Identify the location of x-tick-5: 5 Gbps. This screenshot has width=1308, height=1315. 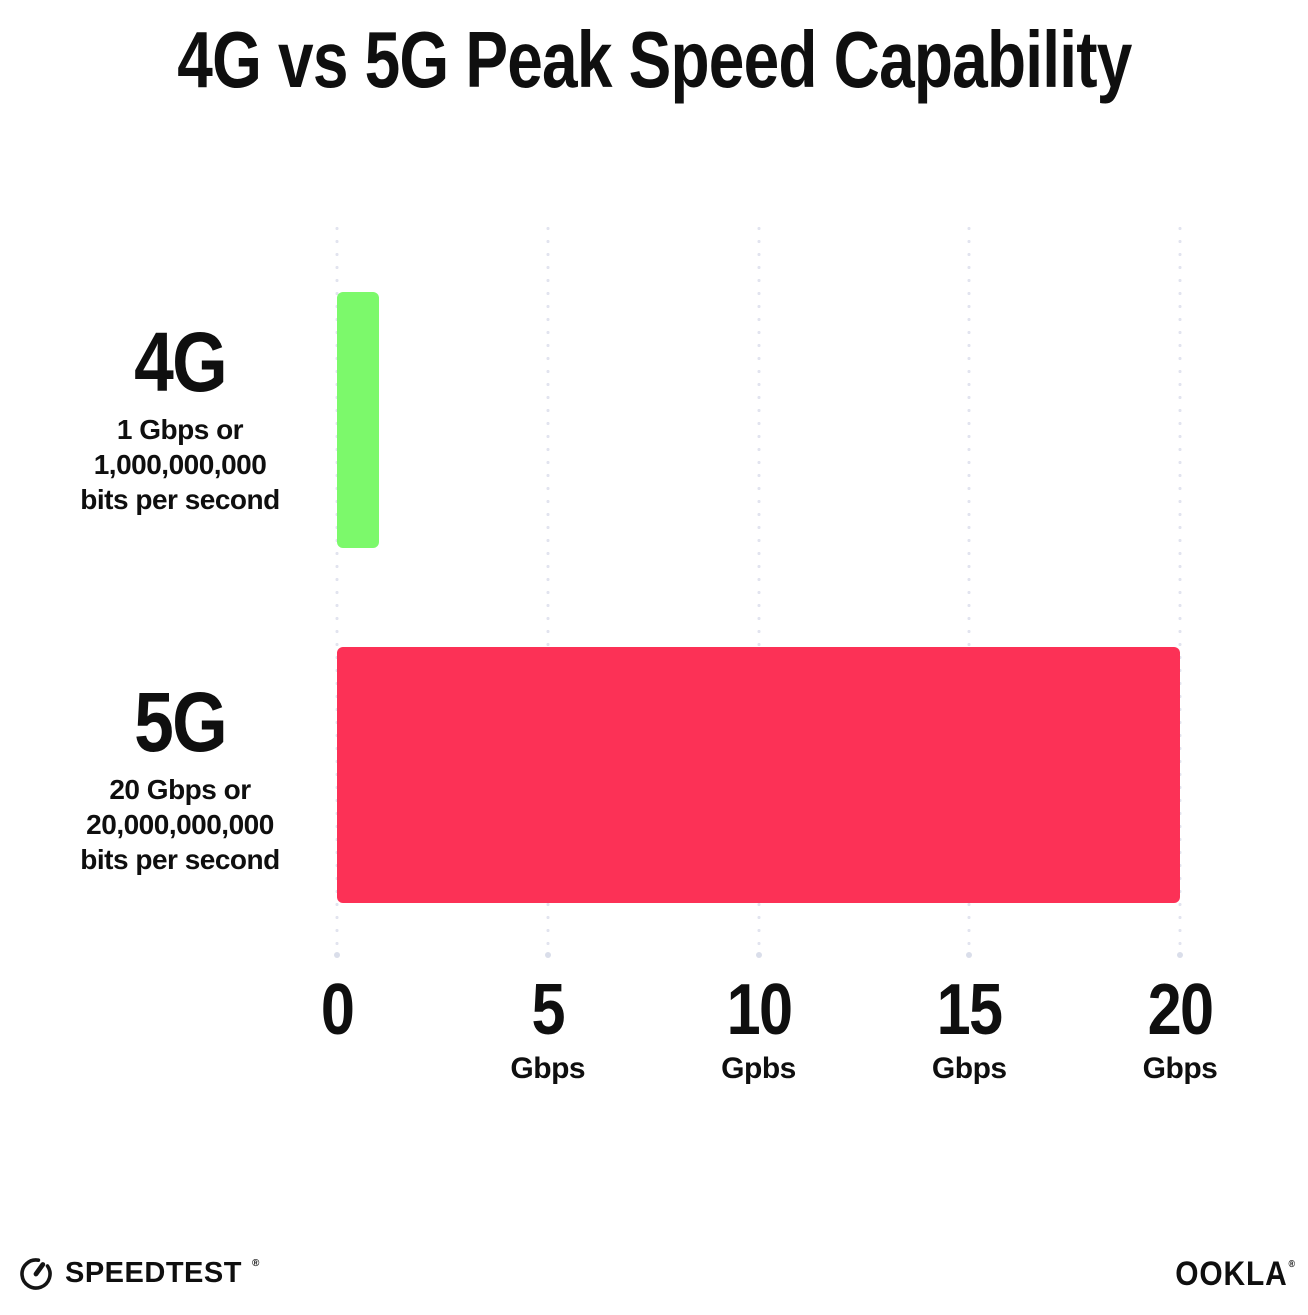
(548, 1027).